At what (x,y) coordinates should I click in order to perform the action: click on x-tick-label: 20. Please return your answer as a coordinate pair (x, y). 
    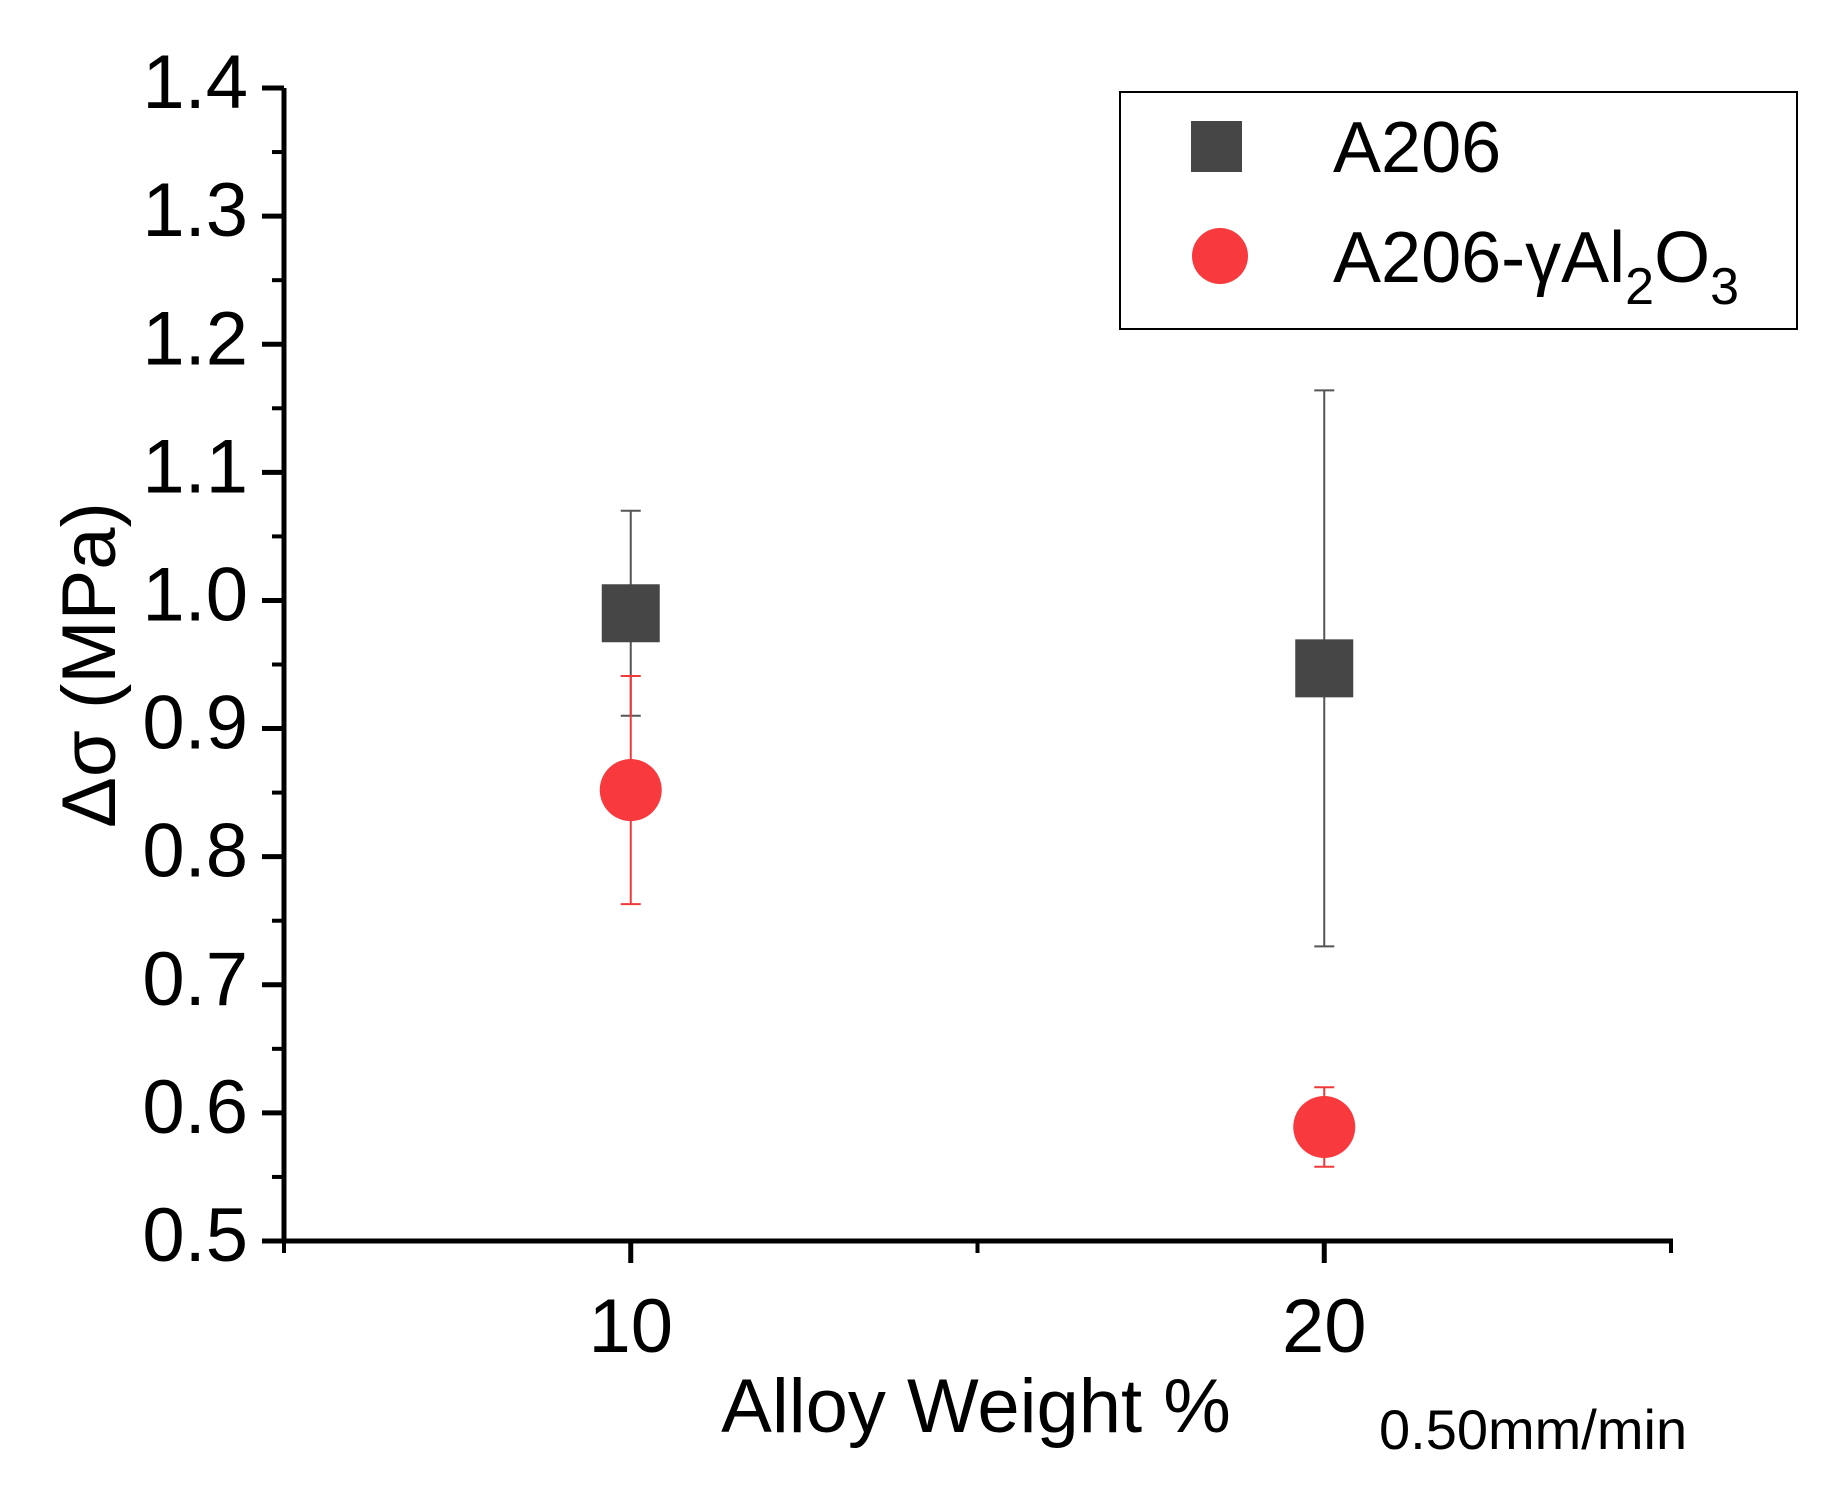
    Looking at the image, I should click on (1324, 1326).